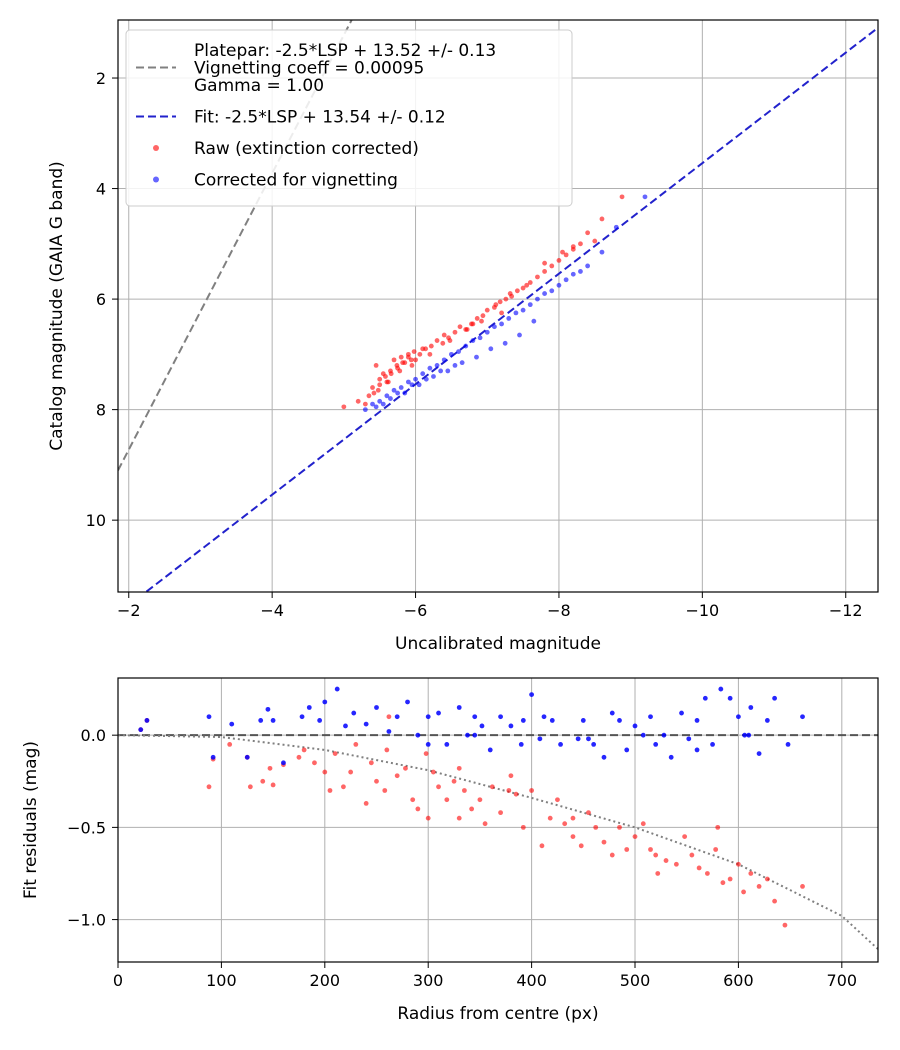  I want to click on resid-xtick-label-5: 500, so click(635, 980).